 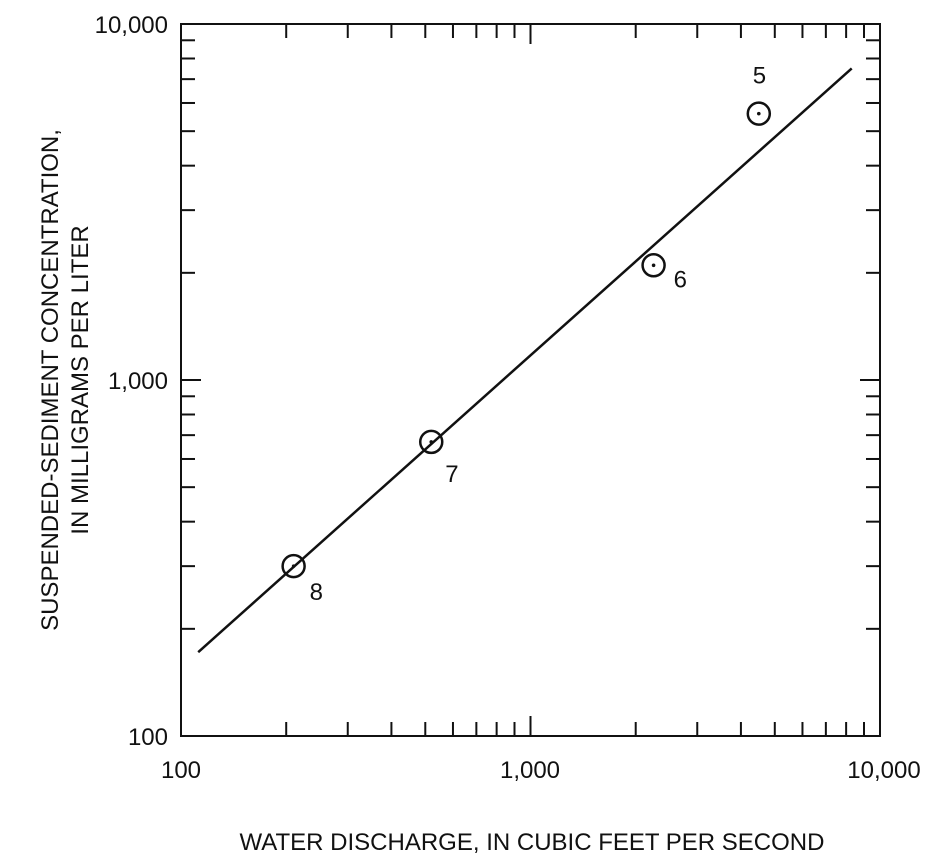 I want to click on y-axis-label-line1: SUSPENDED-SEDIMENT CONCENTRATION,, so click(x=50, y=380).